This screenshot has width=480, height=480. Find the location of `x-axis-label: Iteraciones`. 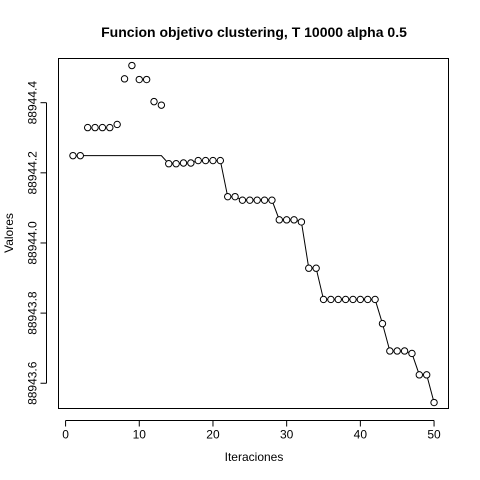

x-axis-label: Iteraciones is located at coordinates (254, 457).